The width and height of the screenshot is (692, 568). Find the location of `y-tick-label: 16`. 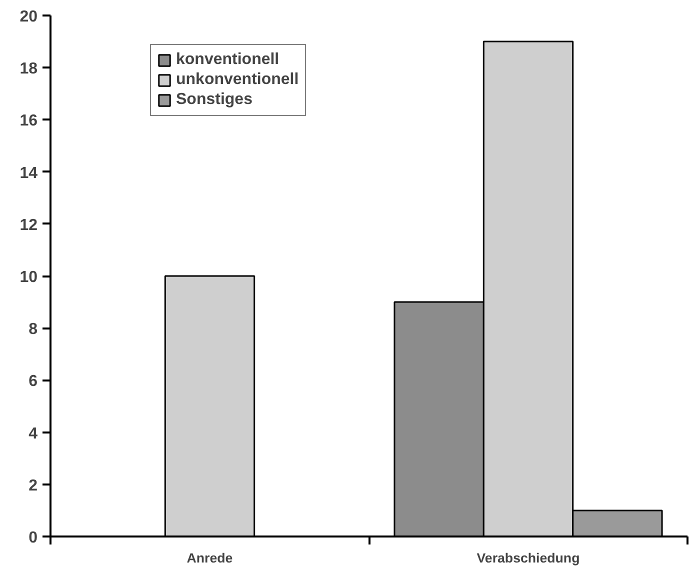

y-tick-label: 16 is located at coordinates (29, 121).